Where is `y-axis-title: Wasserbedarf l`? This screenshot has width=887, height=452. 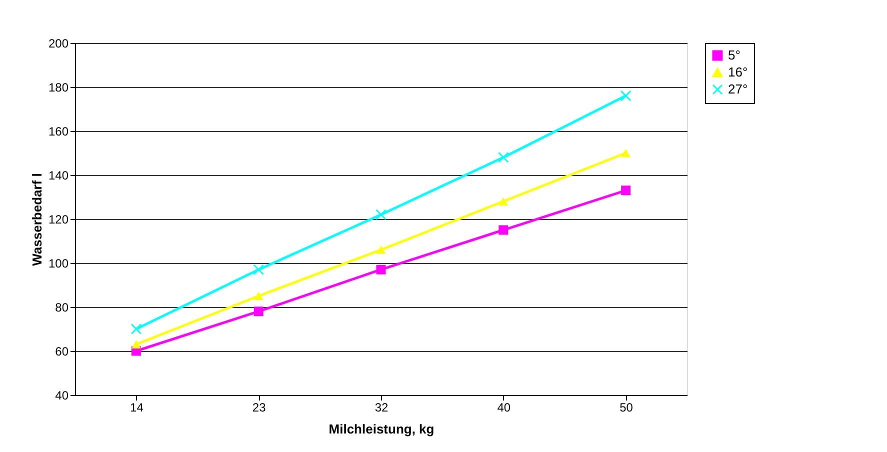 y-axis-title: Wasserbedarf l is located at coordinates (36, 219).